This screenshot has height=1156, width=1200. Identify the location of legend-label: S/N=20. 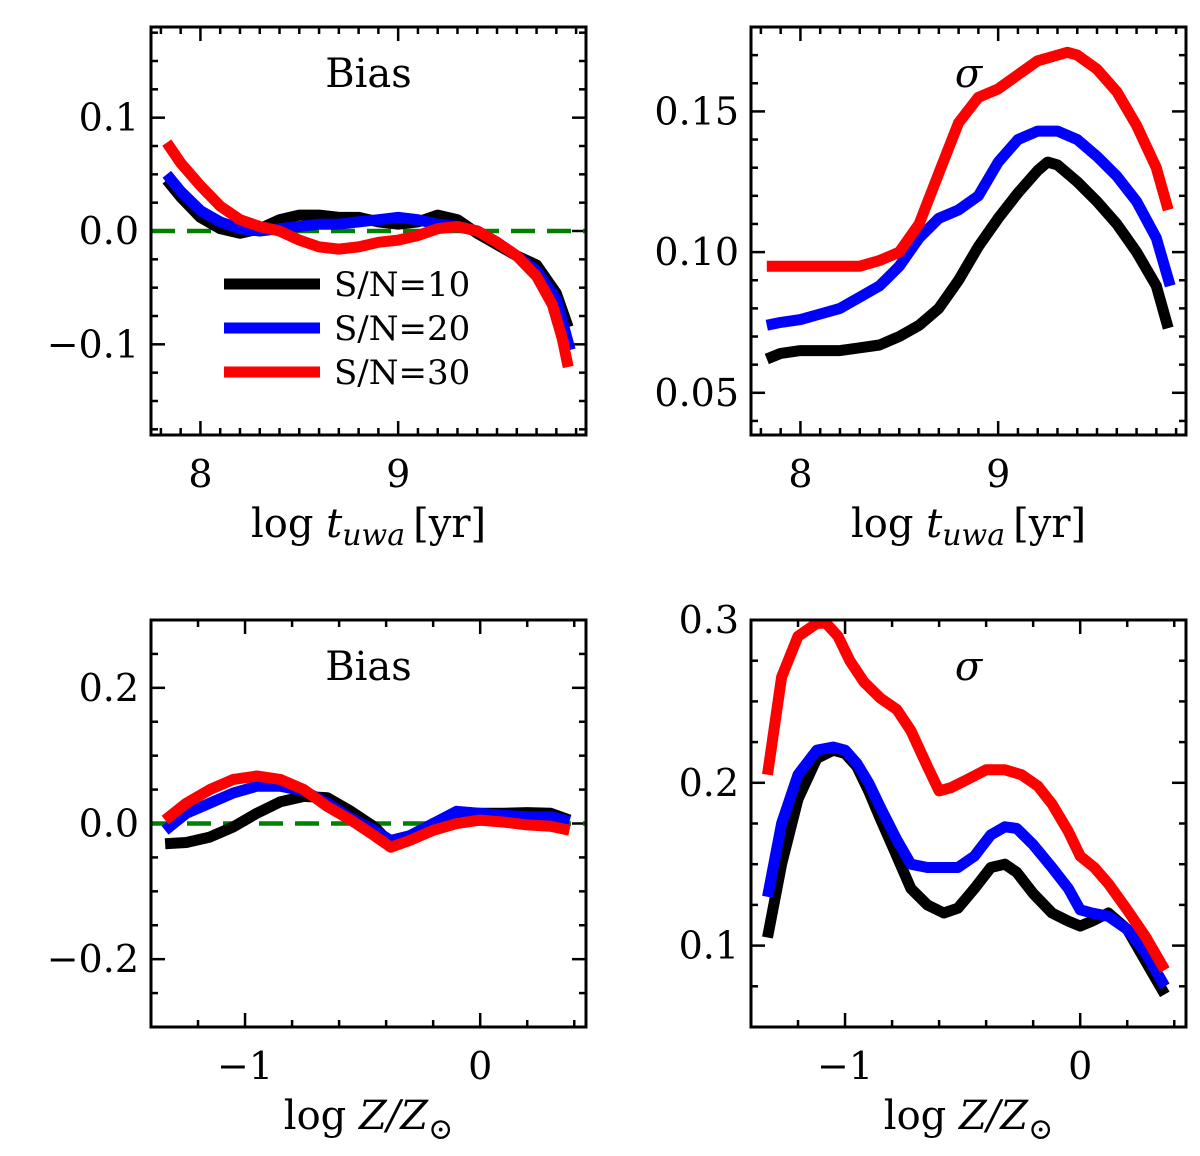
(402, 329).